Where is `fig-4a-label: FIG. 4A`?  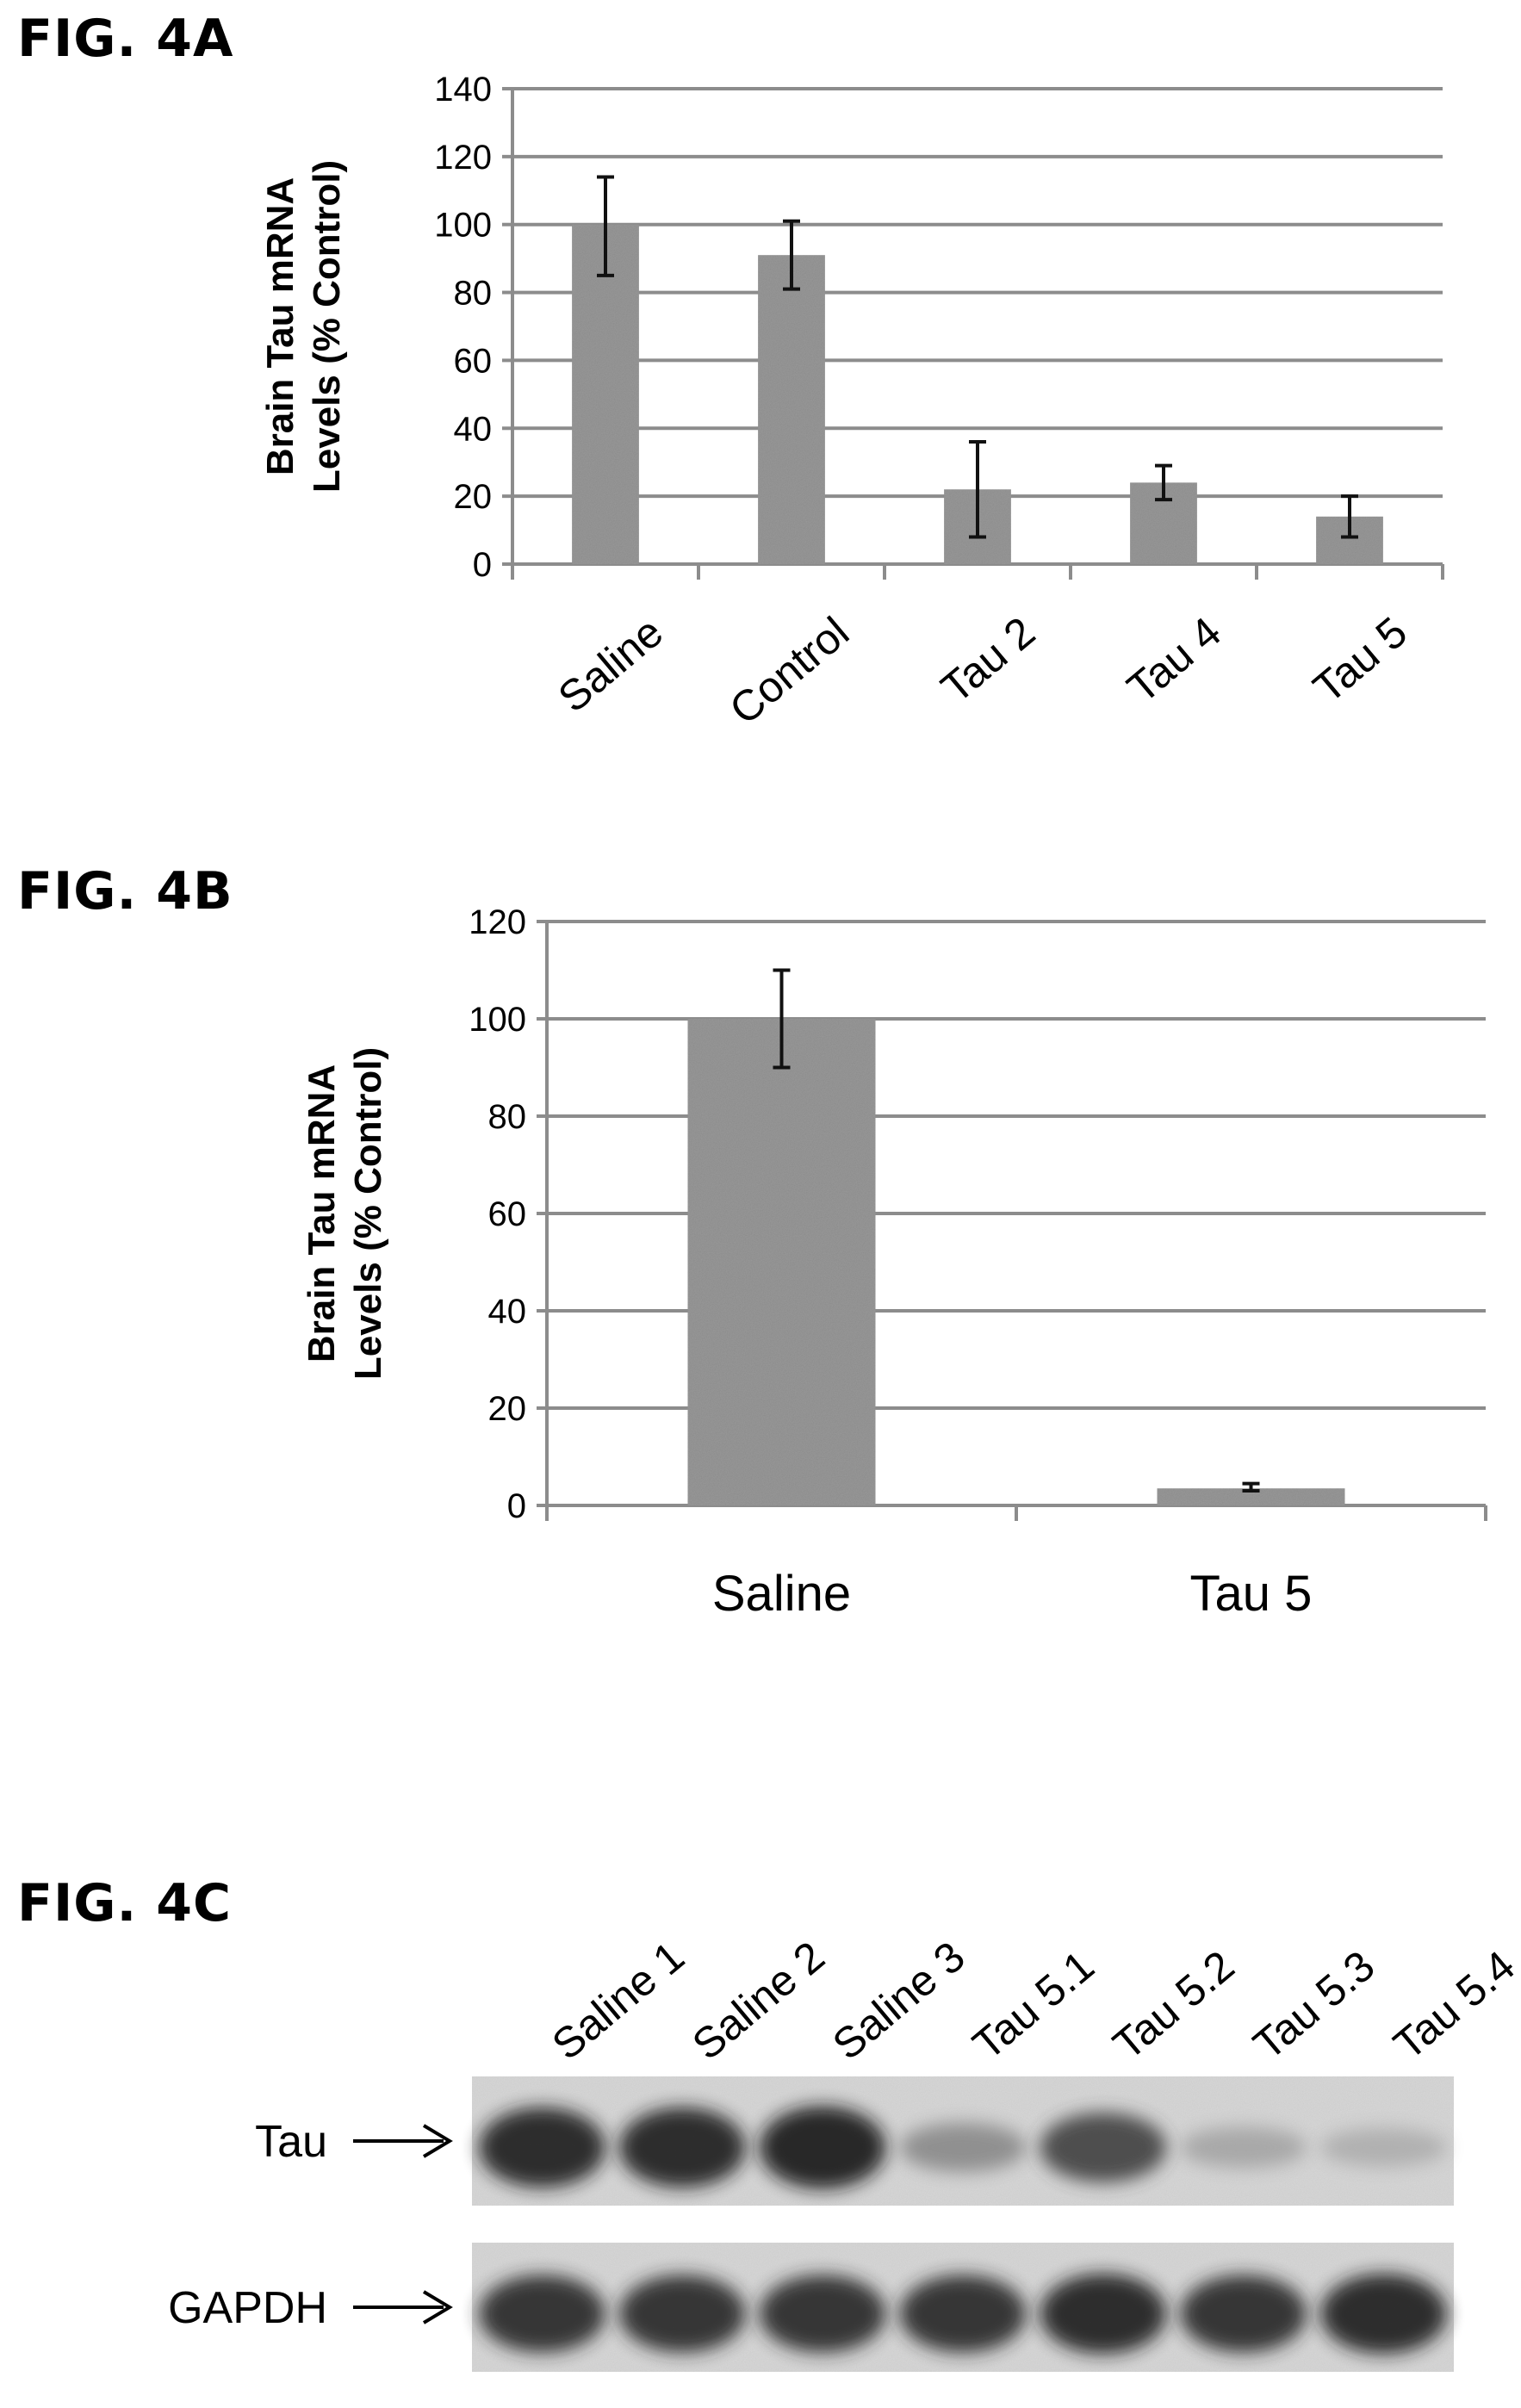
fig-4a-label: FIG. 4A is located at coordinates (126, 39).